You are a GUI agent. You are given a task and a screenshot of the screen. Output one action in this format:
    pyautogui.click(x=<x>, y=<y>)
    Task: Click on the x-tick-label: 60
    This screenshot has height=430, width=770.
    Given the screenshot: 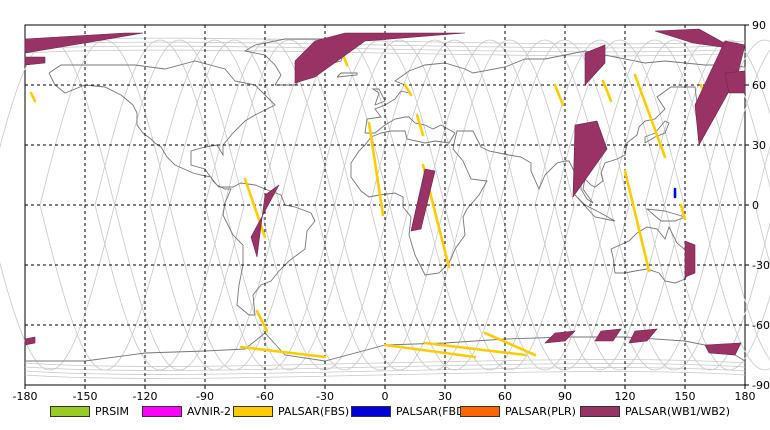 What is the action you would take?
    pyautogui.click(x=505, y=396)
    